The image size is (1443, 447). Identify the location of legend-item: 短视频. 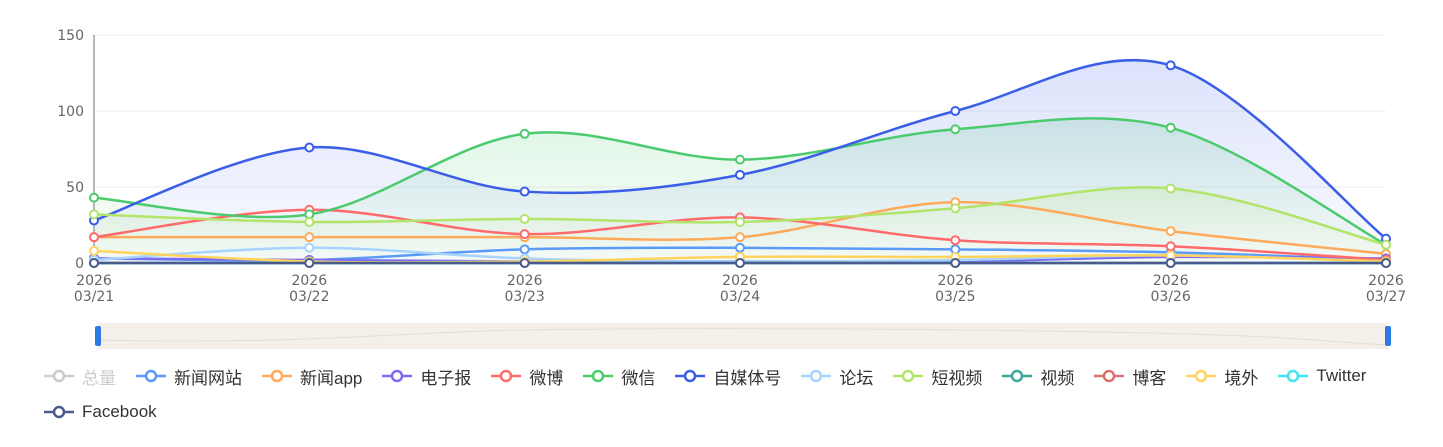
(937, 376).